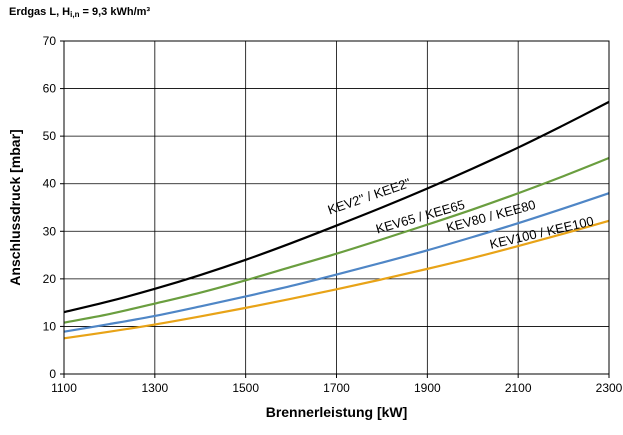  What do you see at coordinates (369, 196) in the screenshot?
I see `series-label: KEV2" / KEE2"` at bounding box center [369, 196].